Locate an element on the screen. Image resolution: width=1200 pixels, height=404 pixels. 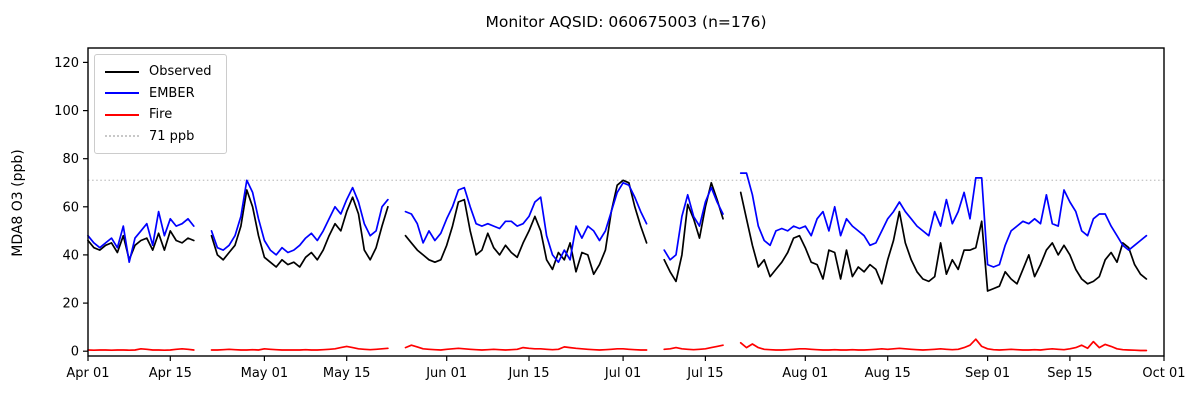
y-tick-label: 120 is located at coordinates (66, 63).